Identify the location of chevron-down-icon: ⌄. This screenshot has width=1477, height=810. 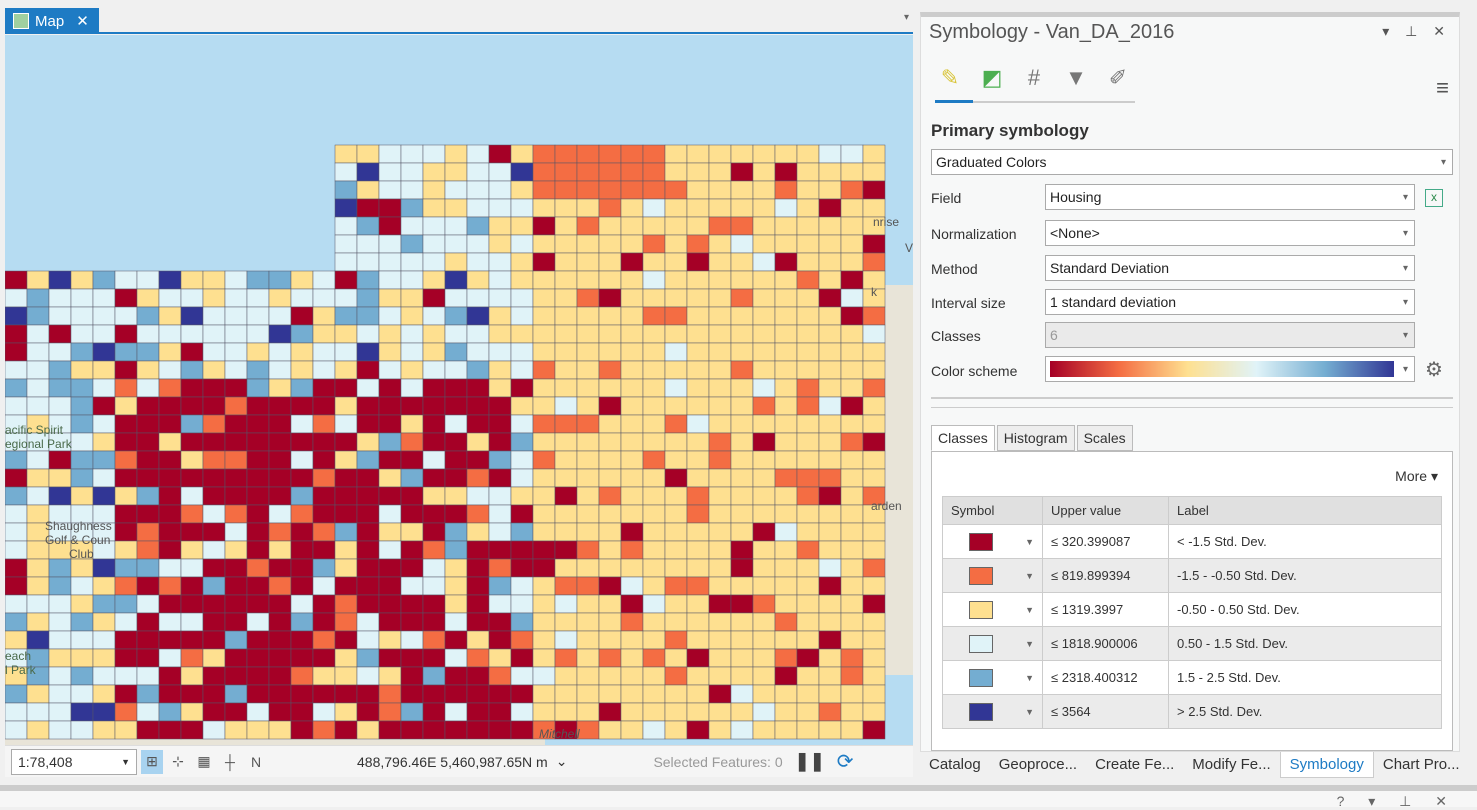
(561, 761).